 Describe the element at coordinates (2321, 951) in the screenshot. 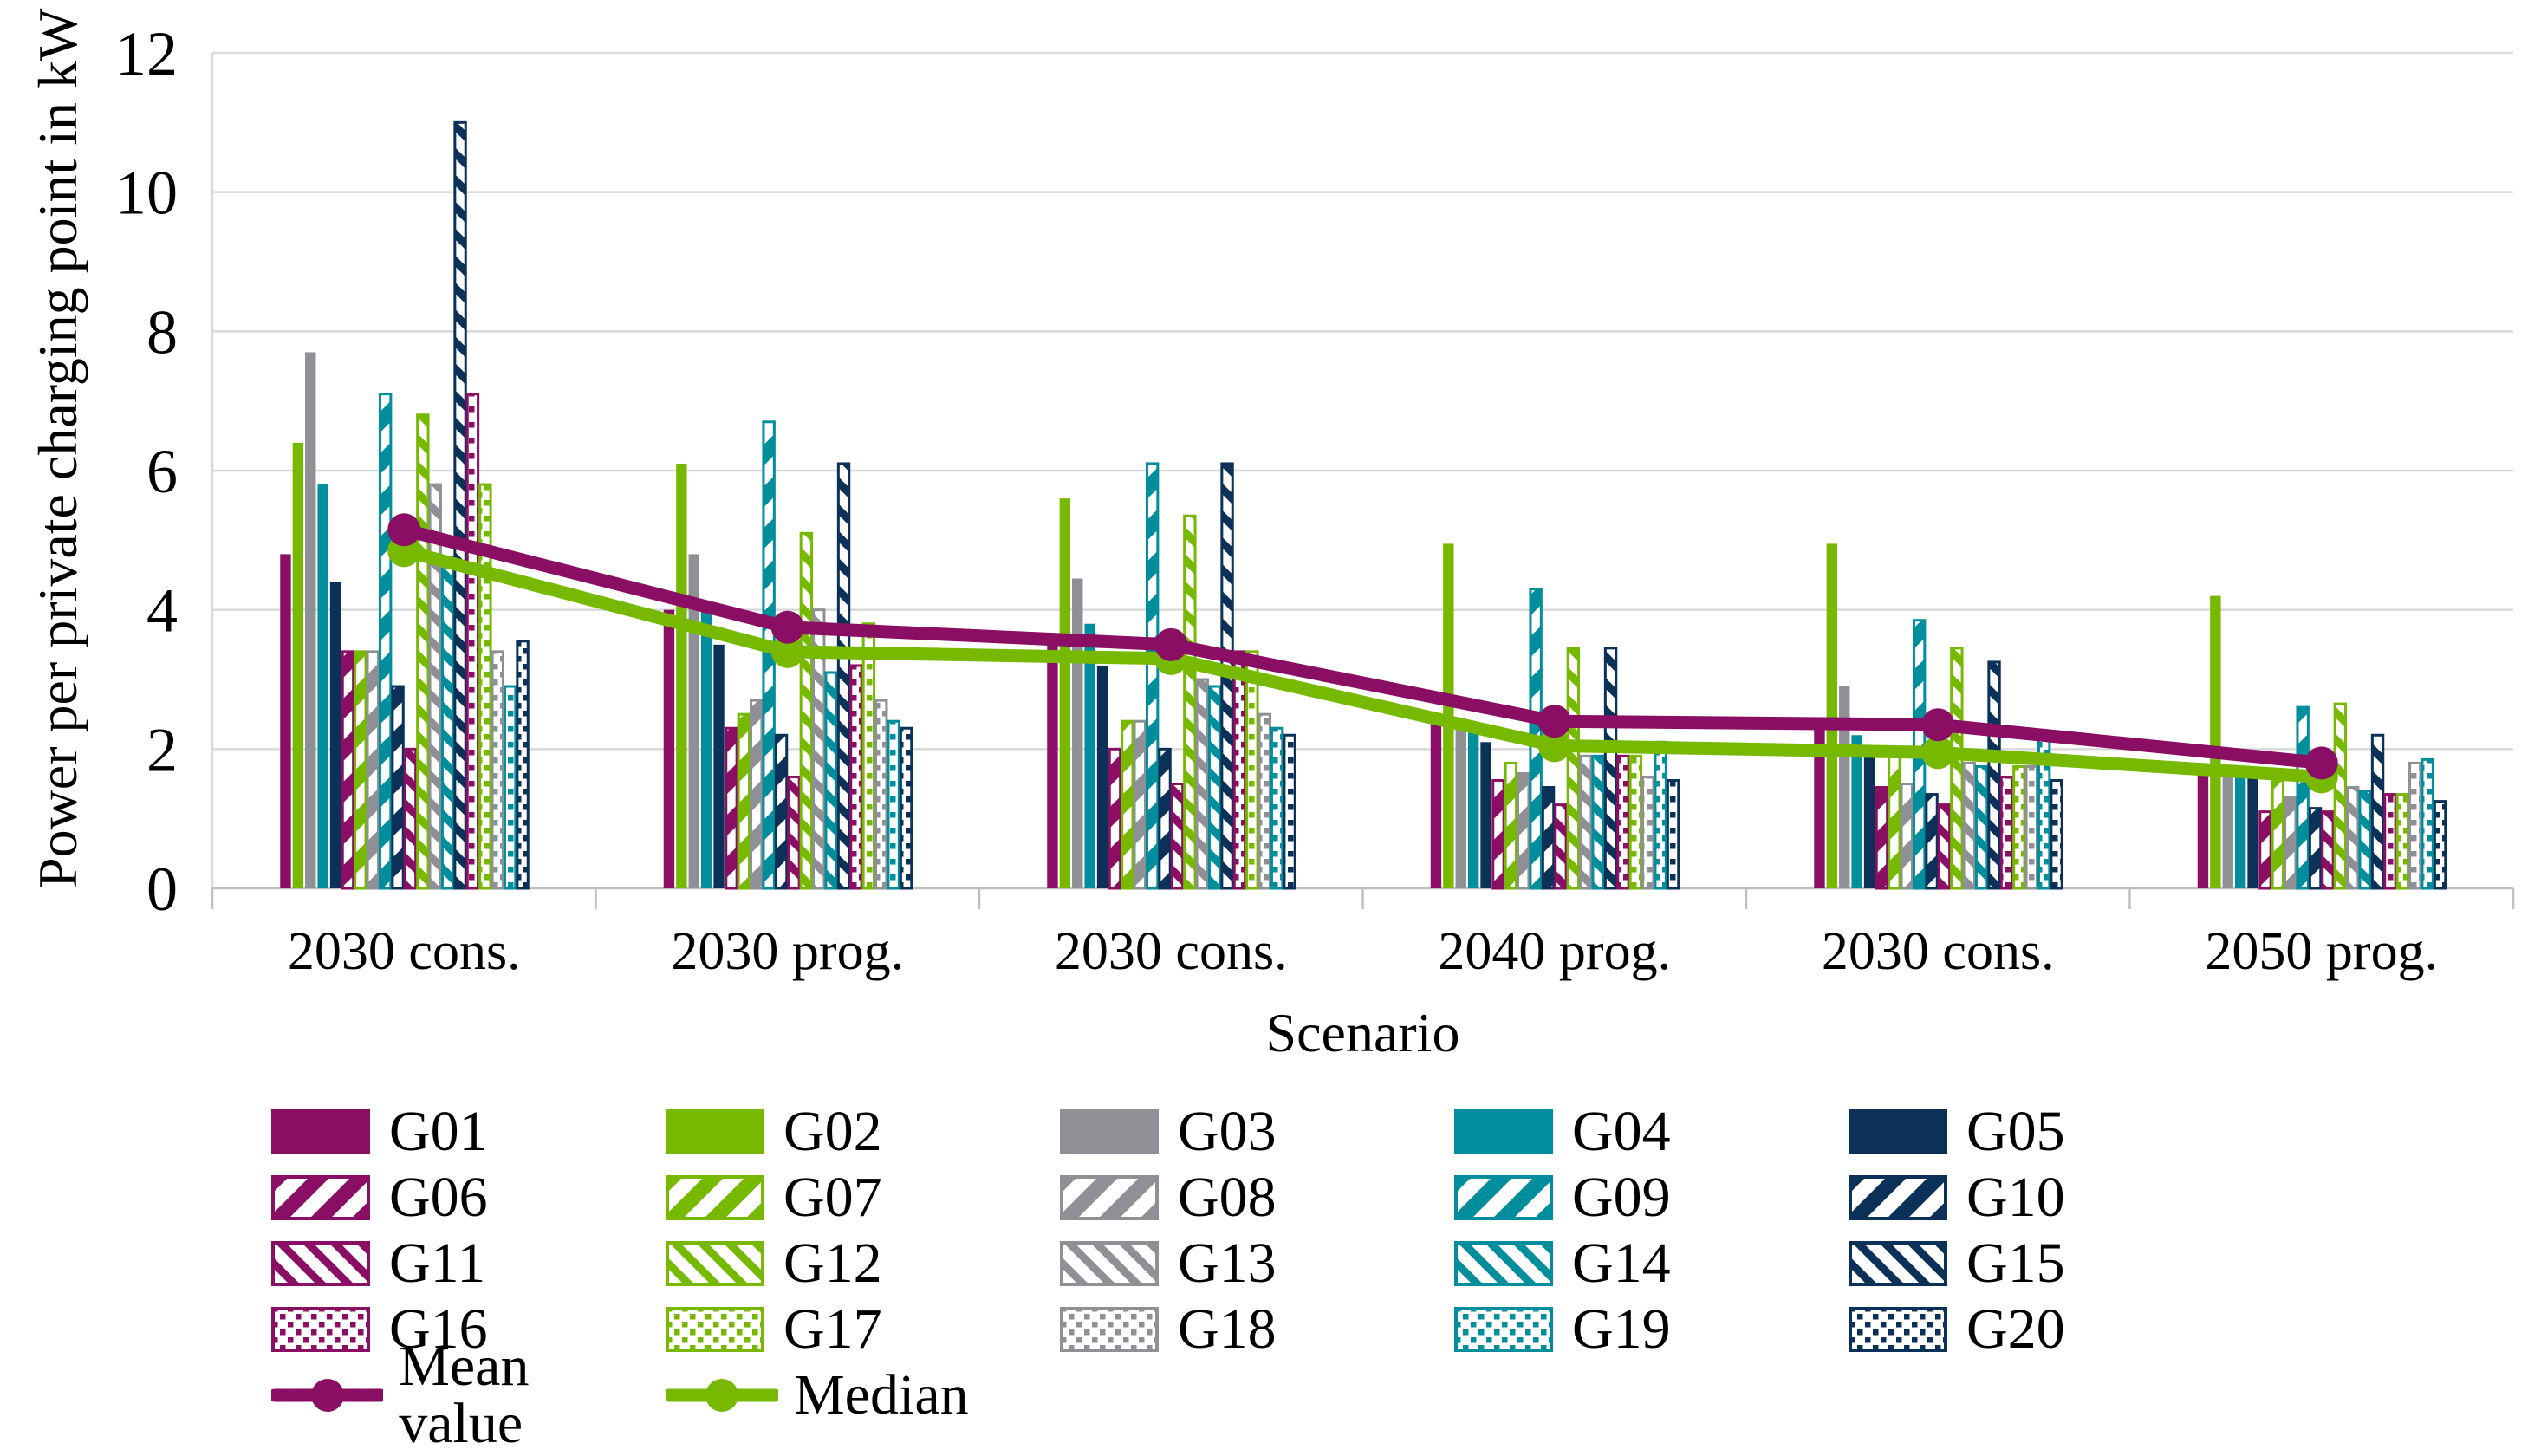

I see `x-tick-label-5: 2050 prog.` at that location.